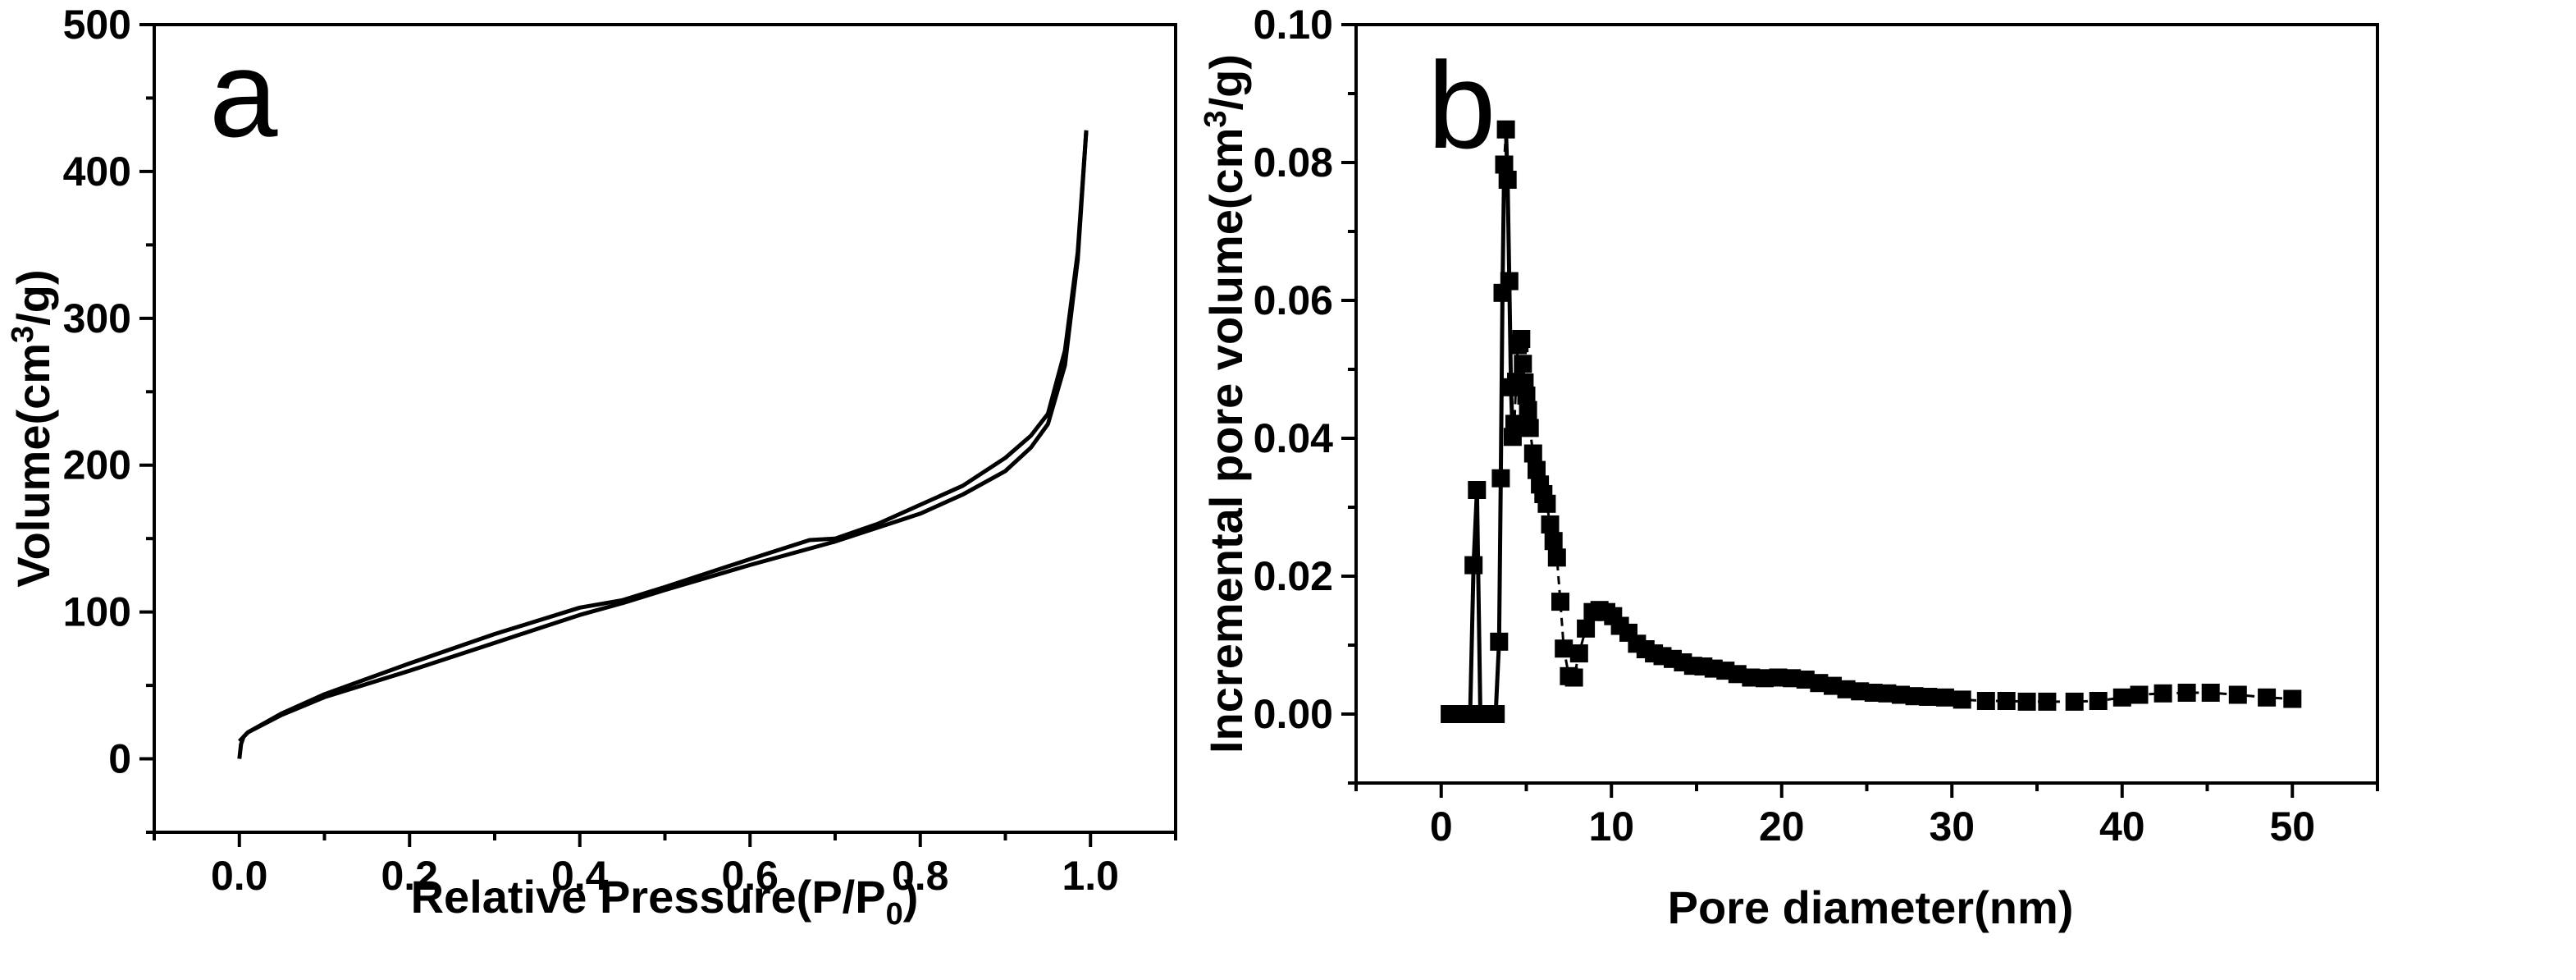  I want to click on isotherm-y-tick-label: 100, so click(97, 612).